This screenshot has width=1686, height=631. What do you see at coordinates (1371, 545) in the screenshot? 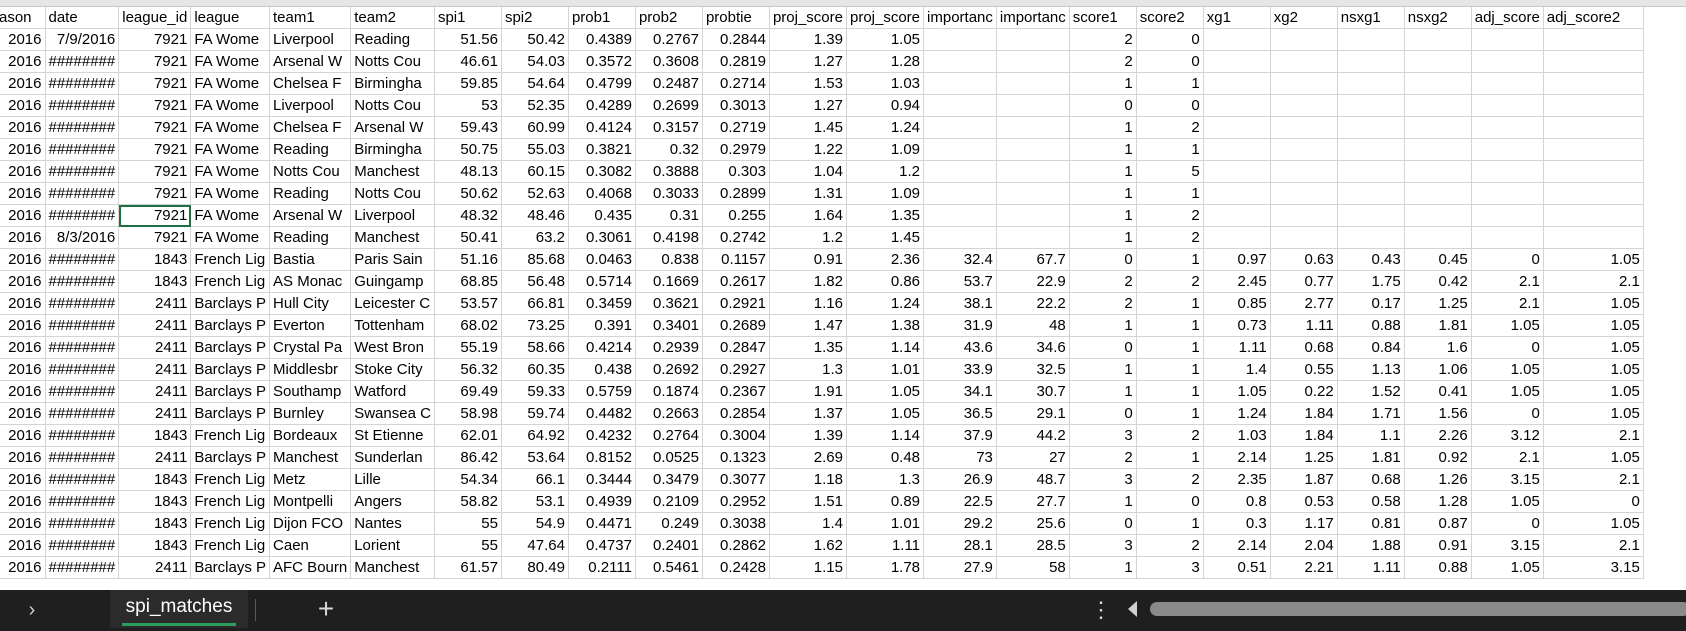
I see `table-cell: 1.88` at bounding box center [1371, 545].